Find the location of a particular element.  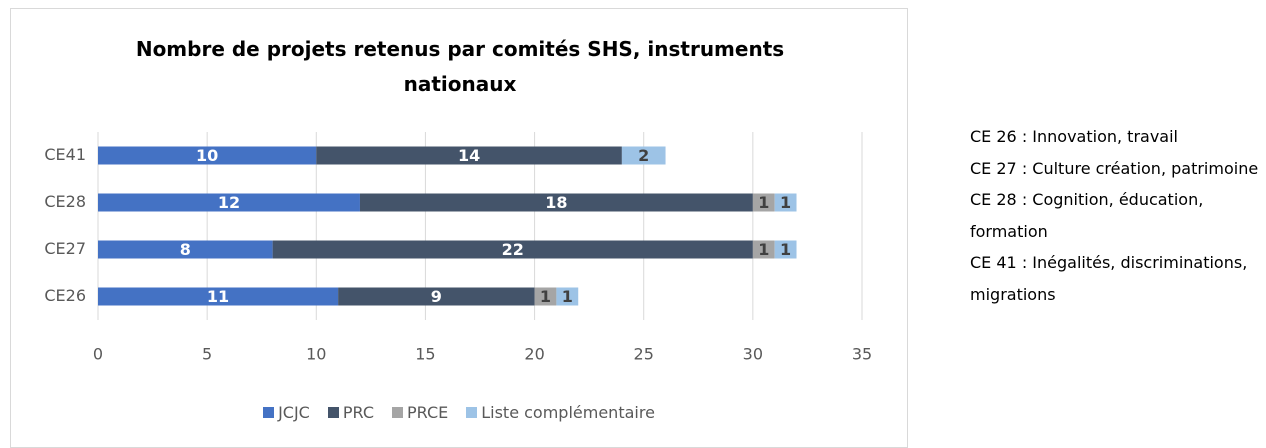

legend-item: PRCE is located at coordinates (420, 412).